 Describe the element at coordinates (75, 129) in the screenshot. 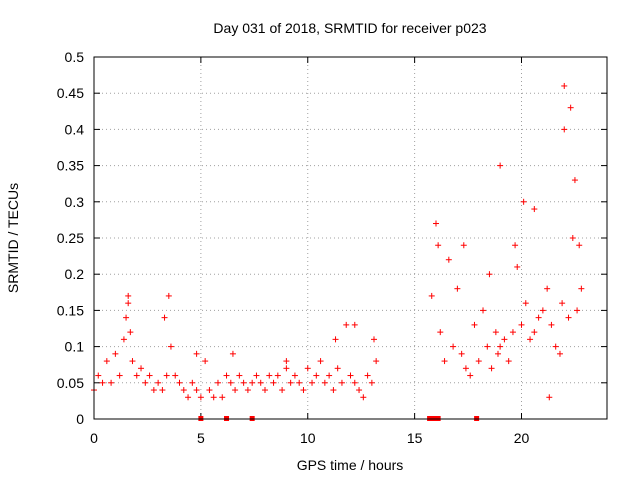

I see `y-tick-label: 0.4` at that location.